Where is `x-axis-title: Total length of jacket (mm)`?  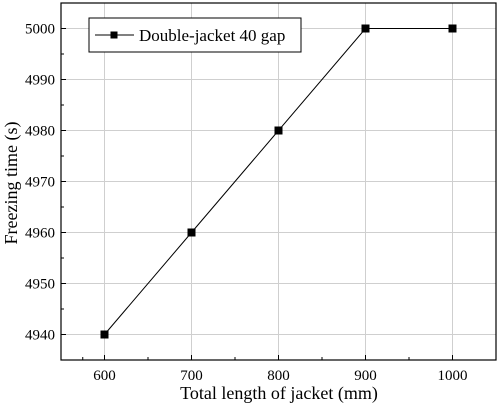 x-axis-title: Total length of jacket (mm) is located at coordinates (279, 393).